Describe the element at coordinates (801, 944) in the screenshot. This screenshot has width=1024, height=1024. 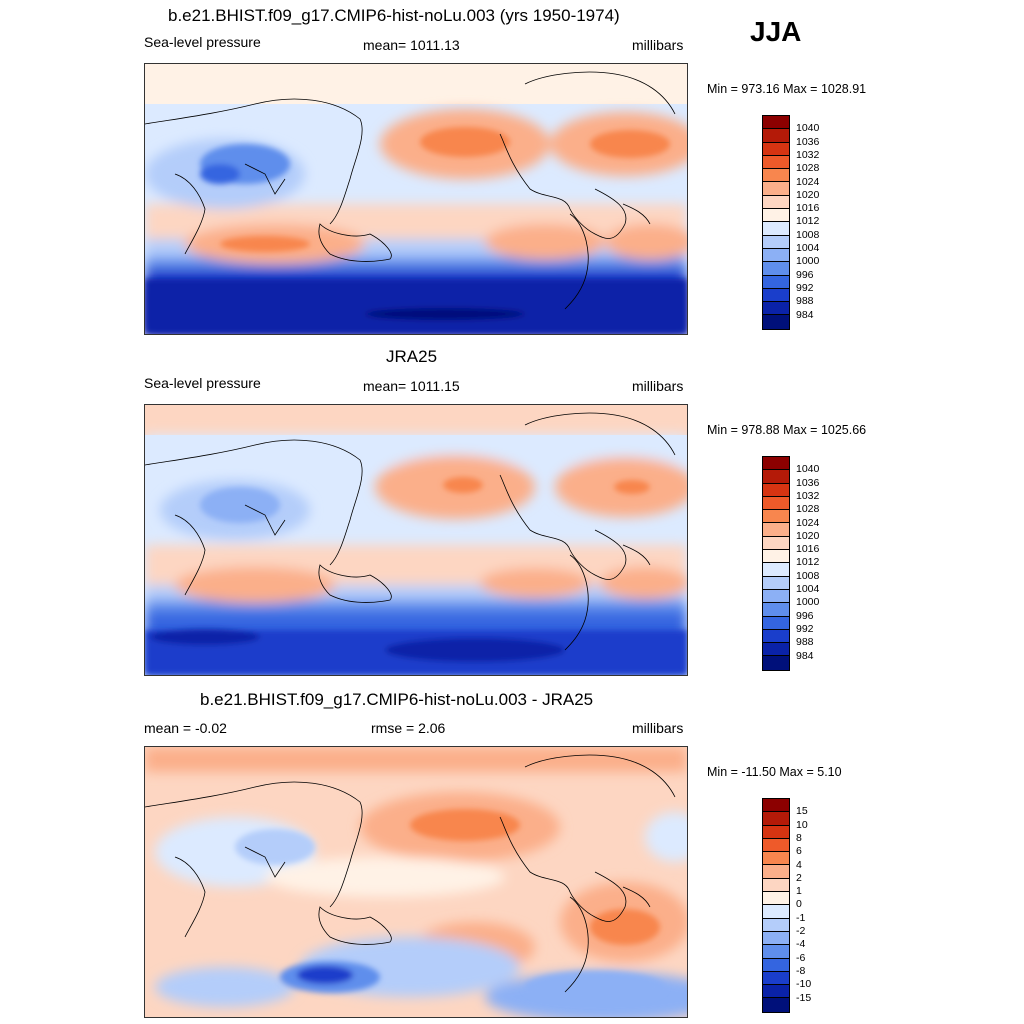
I see `colorbar-tick-label: -4` at that location.